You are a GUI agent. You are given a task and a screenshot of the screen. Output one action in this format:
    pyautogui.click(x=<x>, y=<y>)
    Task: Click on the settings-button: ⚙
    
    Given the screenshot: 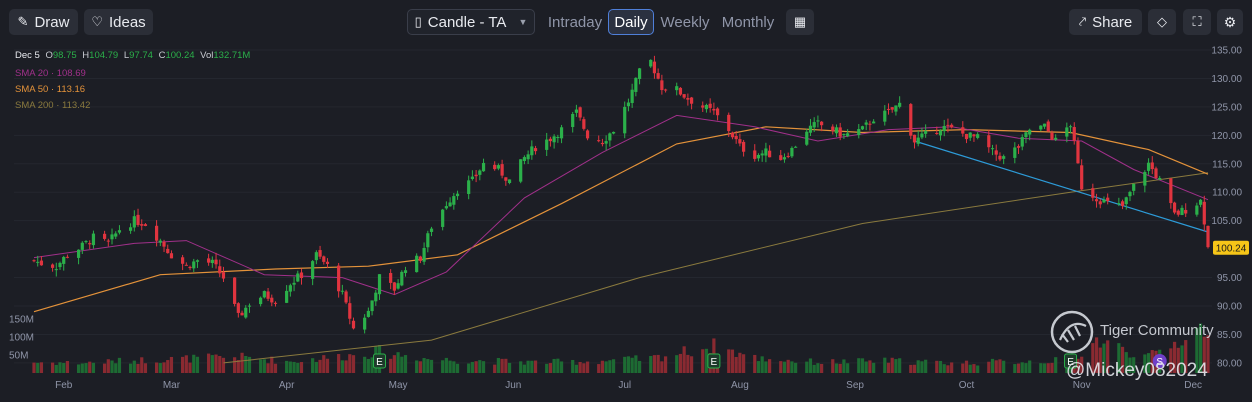 What is the action you would take?
    pyautogui.click(x=1230, y=22)
    